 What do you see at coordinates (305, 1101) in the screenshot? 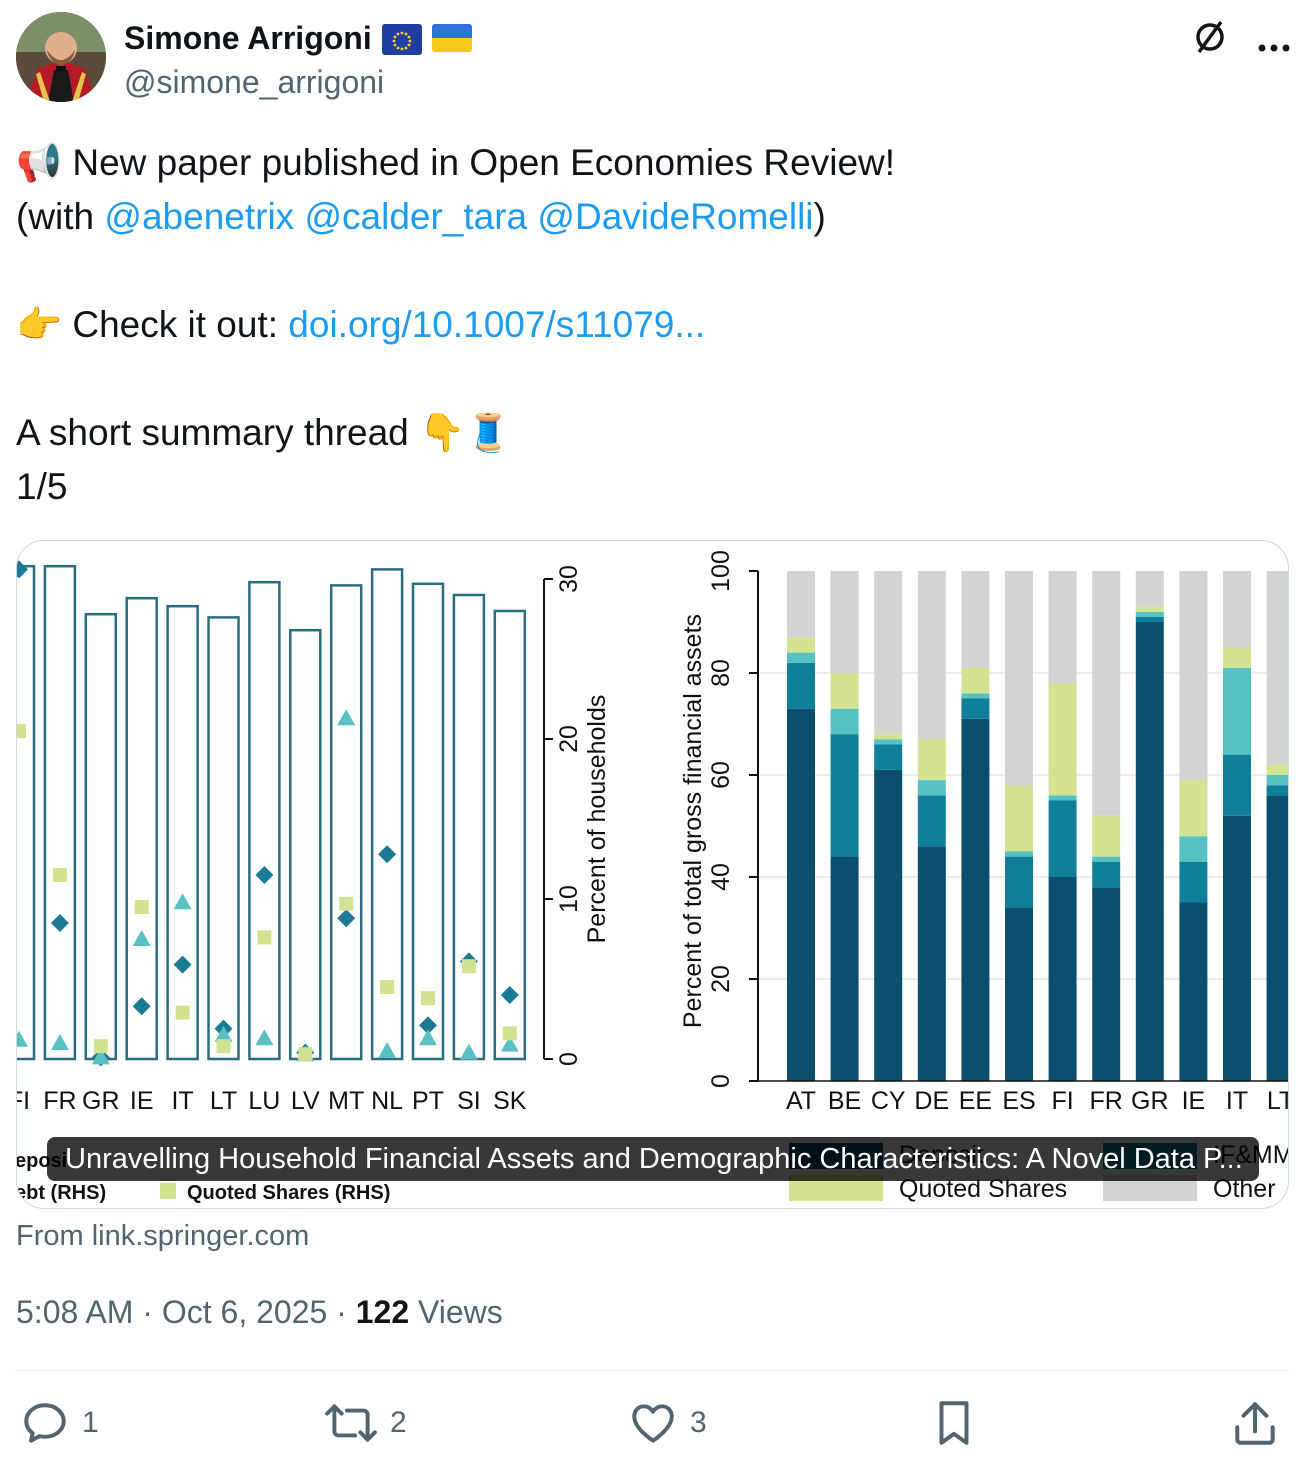
I see `x-tick-label: LV` at bounding box center [305, 1101].